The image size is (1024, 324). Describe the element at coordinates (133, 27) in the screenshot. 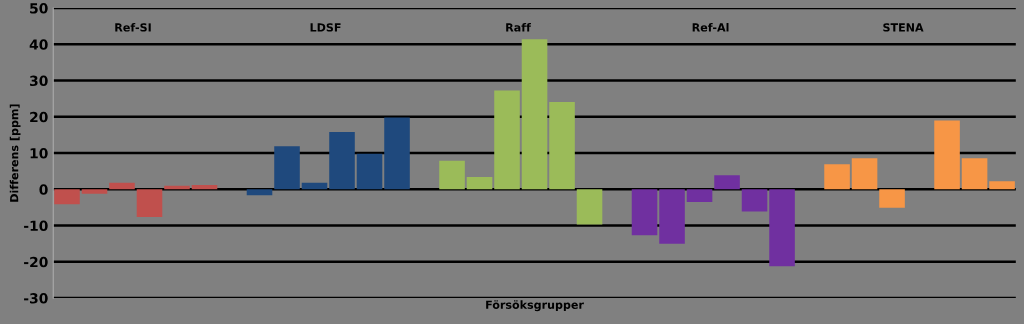

I see `annotation: Ref-SI` at that location.